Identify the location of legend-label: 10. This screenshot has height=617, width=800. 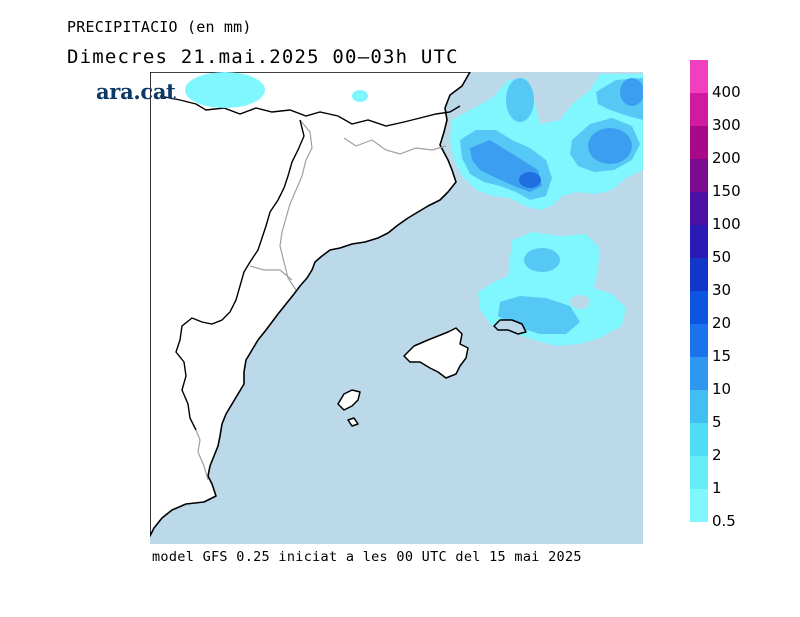
(722, 389).